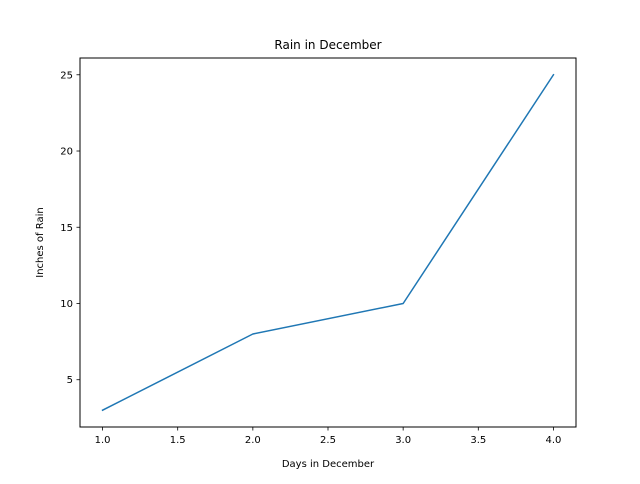 The height and width of the screenshot is (484, 640). I want to click on x-axis-ticks: 1.0 1.5 2.0 2.5 3.0 3.5 4.0, so click(328, 436).